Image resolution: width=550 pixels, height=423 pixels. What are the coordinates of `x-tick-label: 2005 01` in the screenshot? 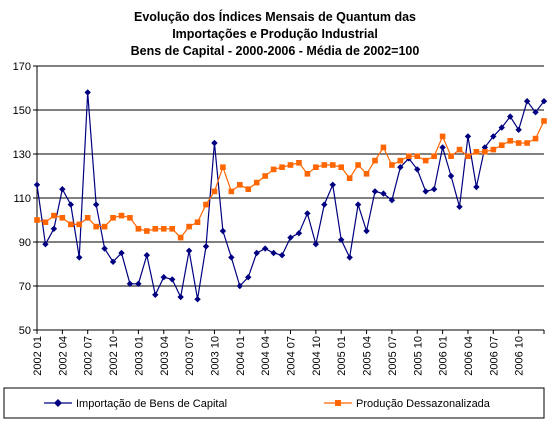 It's located at (342, 356).